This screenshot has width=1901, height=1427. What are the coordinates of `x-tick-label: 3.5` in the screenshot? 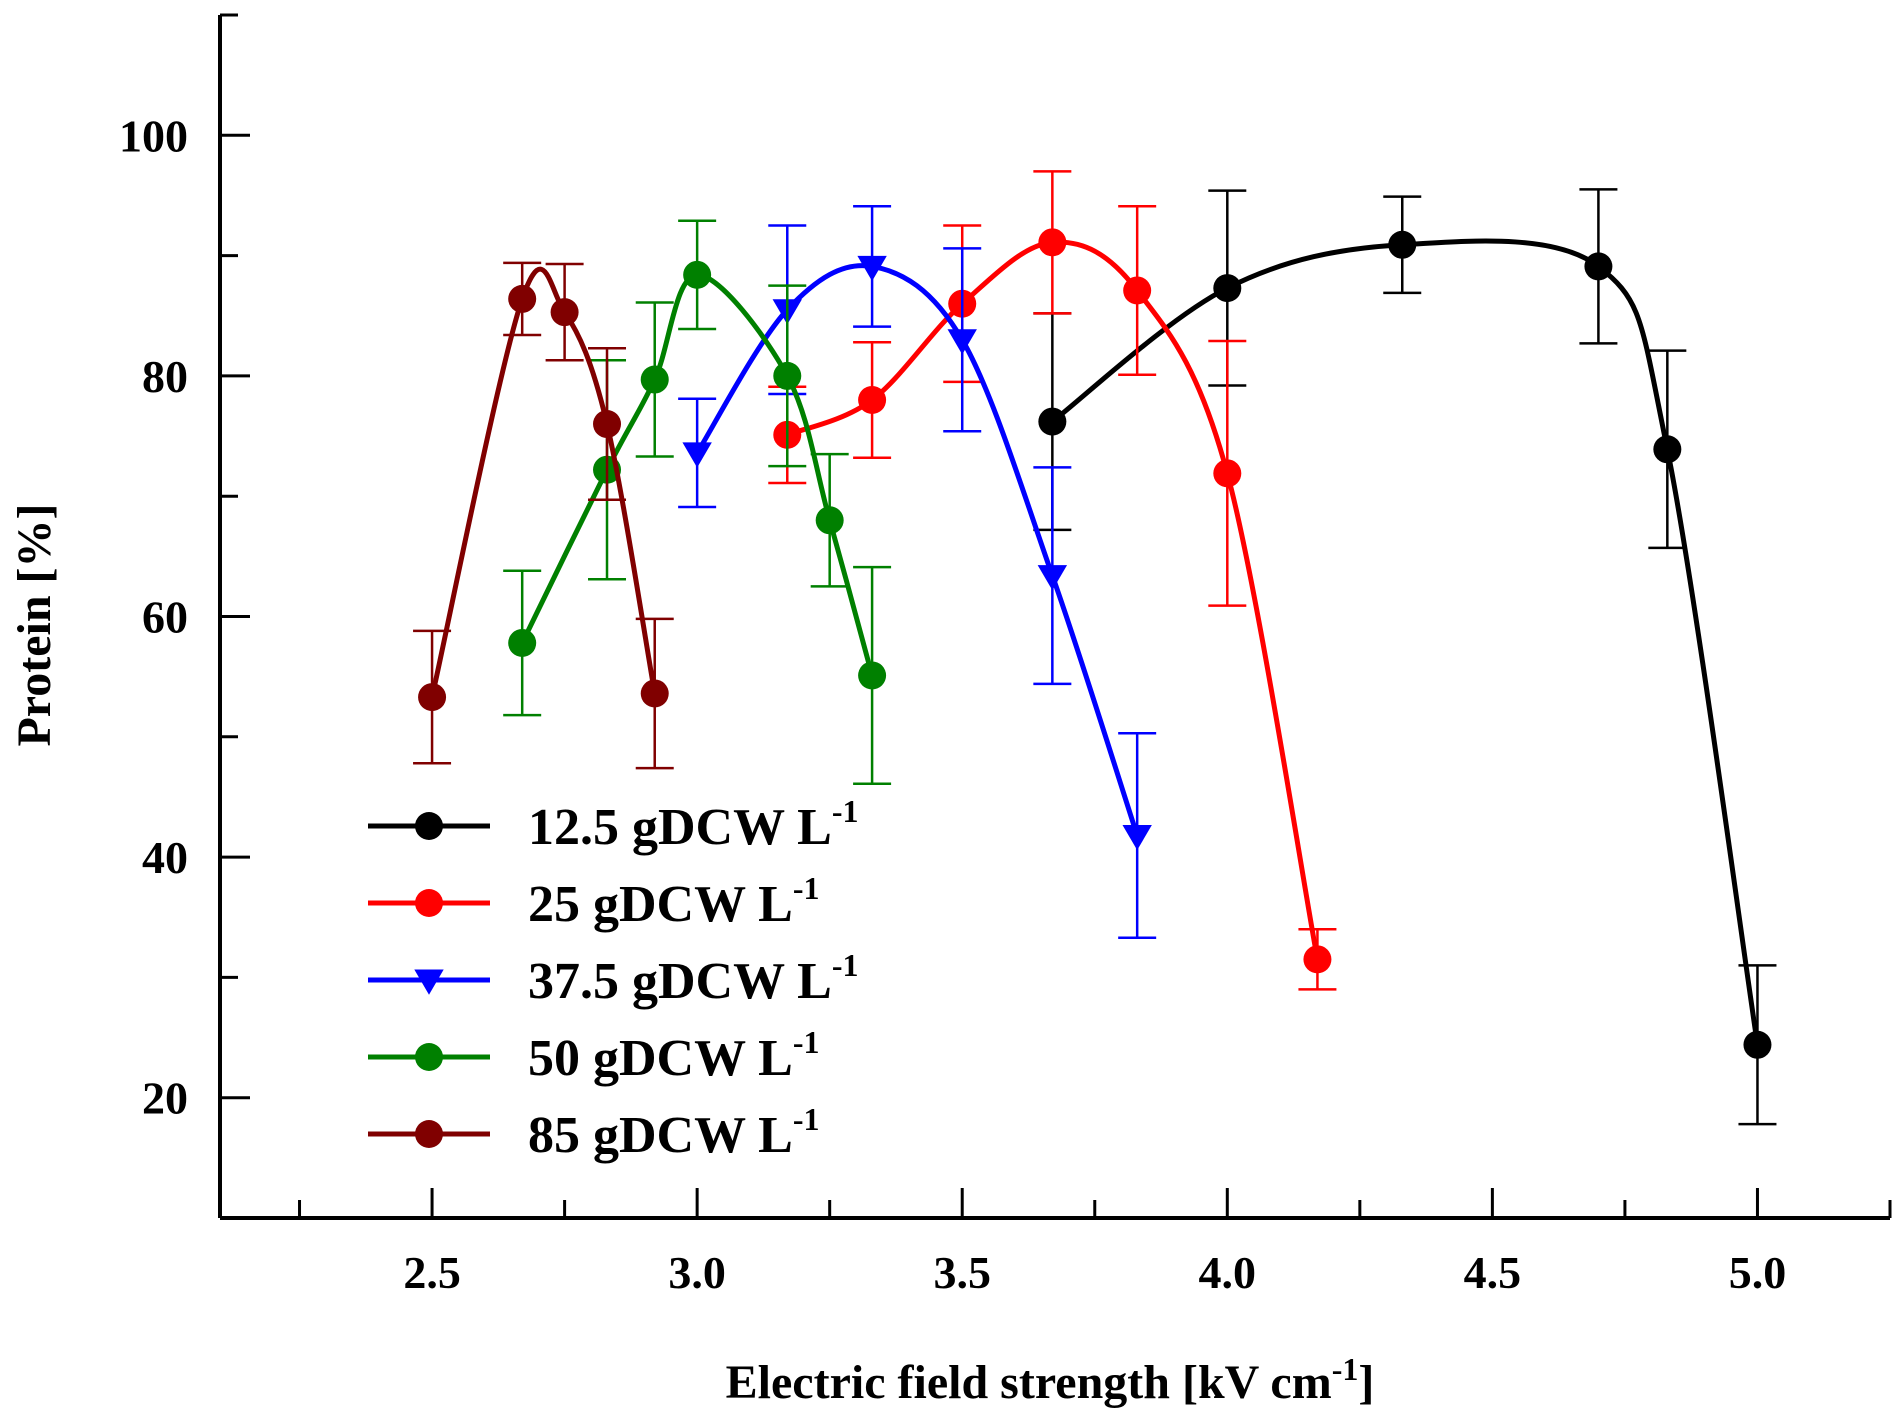 It's located at (962, 1272).